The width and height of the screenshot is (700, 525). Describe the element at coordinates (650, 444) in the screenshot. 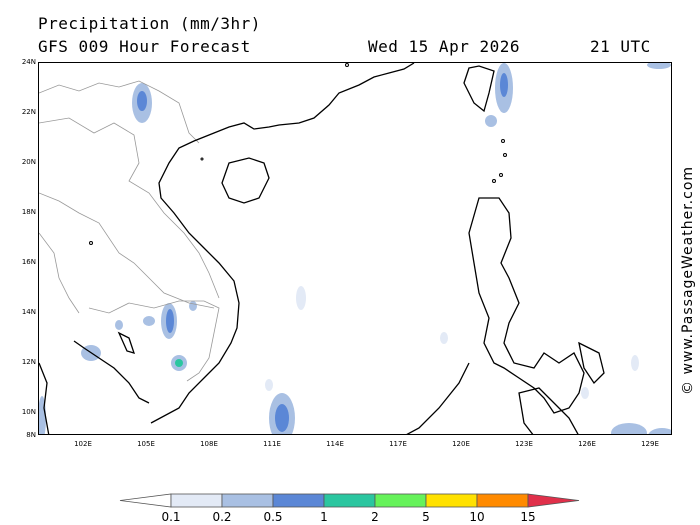

I see `lon-label: 129E` at that location.